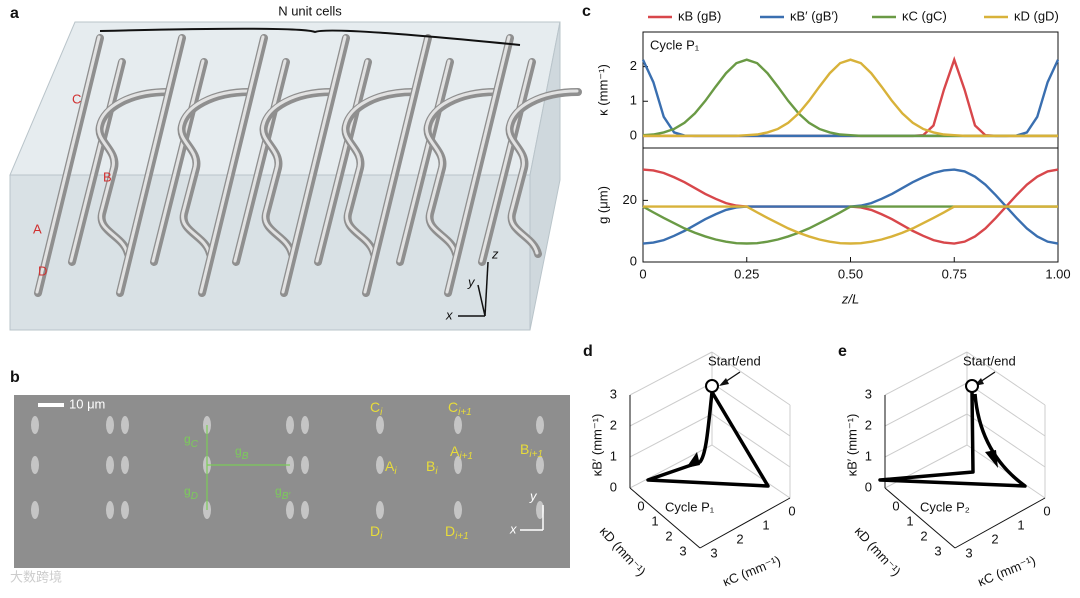 The height and width of the screenshot is (598, 1080). Describe the element at coordinates (752, 571) in the screenshot. I see `axis-label: κC (mm⁻¹)` at that location.